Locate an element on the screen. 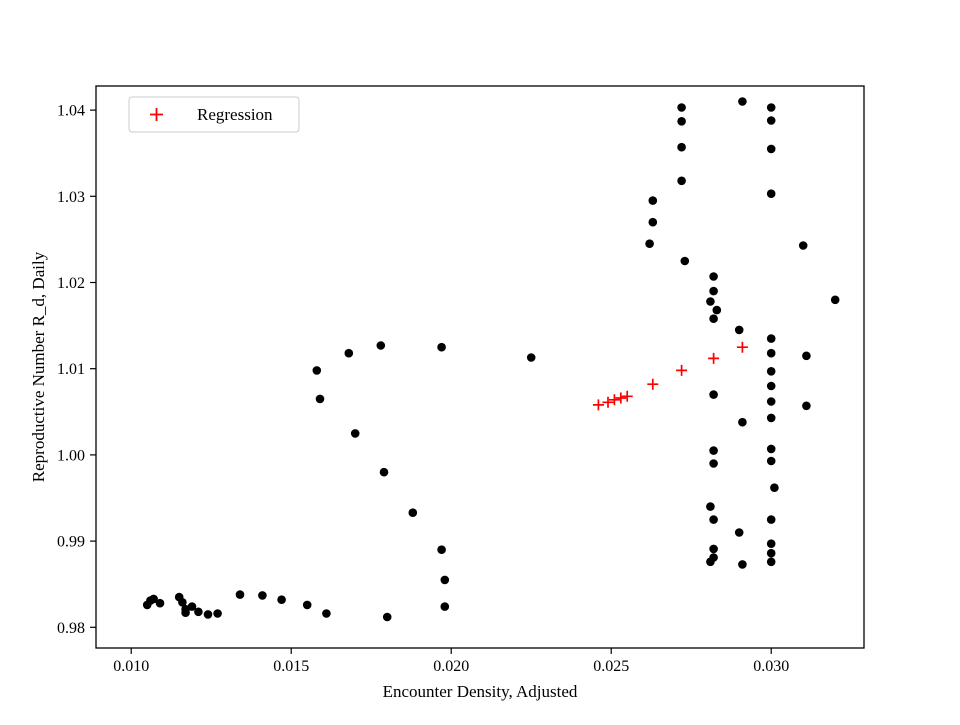 The height and width of the screenshot is (725, 960). y-tick-label: 1.03 is located at coordinates (71, 197).